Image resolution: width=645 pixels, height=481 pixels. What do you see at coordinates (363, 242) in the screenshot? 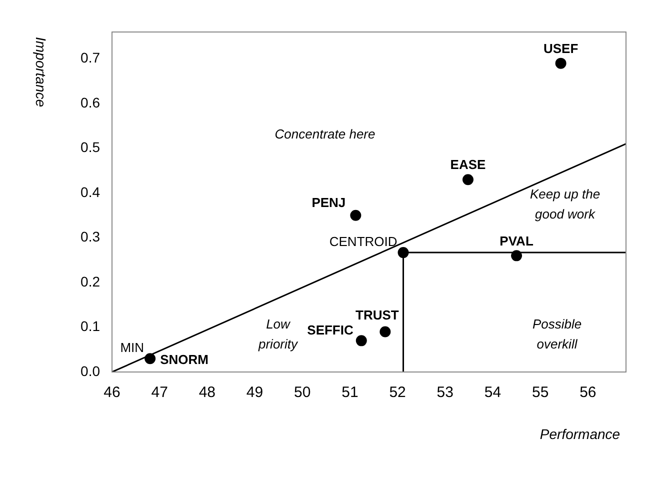
I see `annotation: CENTROID` at bounding box center [363, 242].